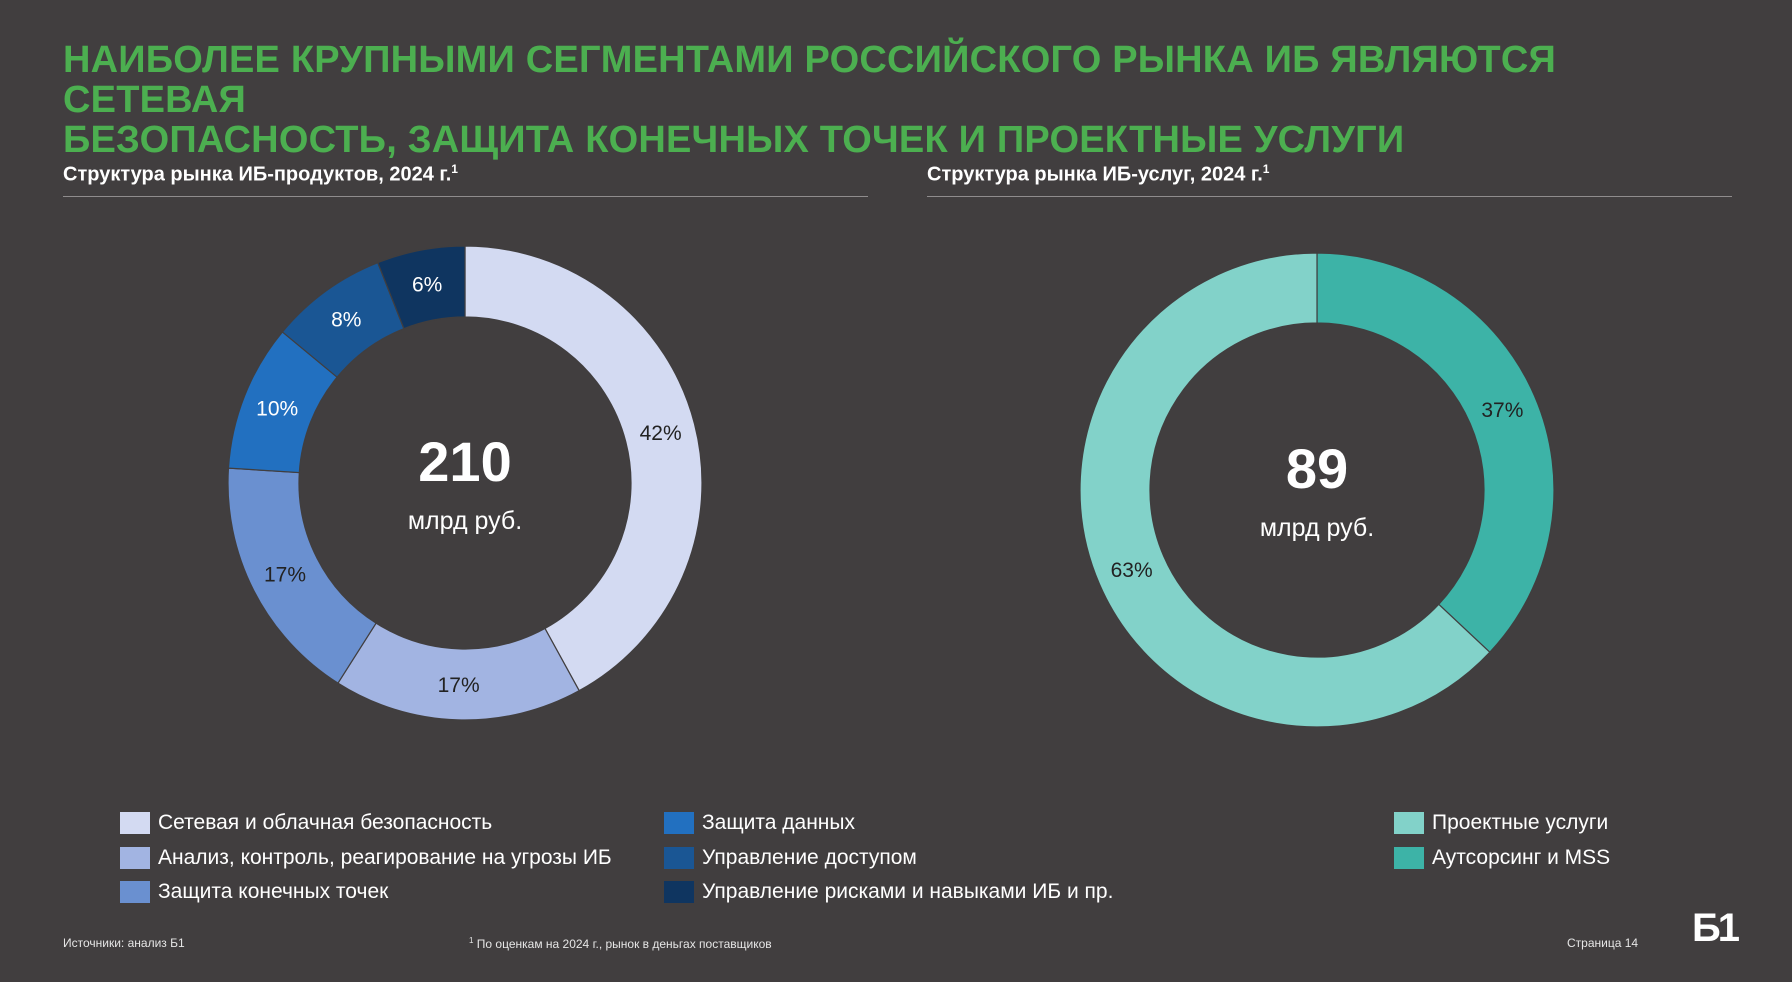  What do you see at coordinates (888, 823) in the screenshot?
I see `legend-item: Защита данных` at bounding box center [888, 823].